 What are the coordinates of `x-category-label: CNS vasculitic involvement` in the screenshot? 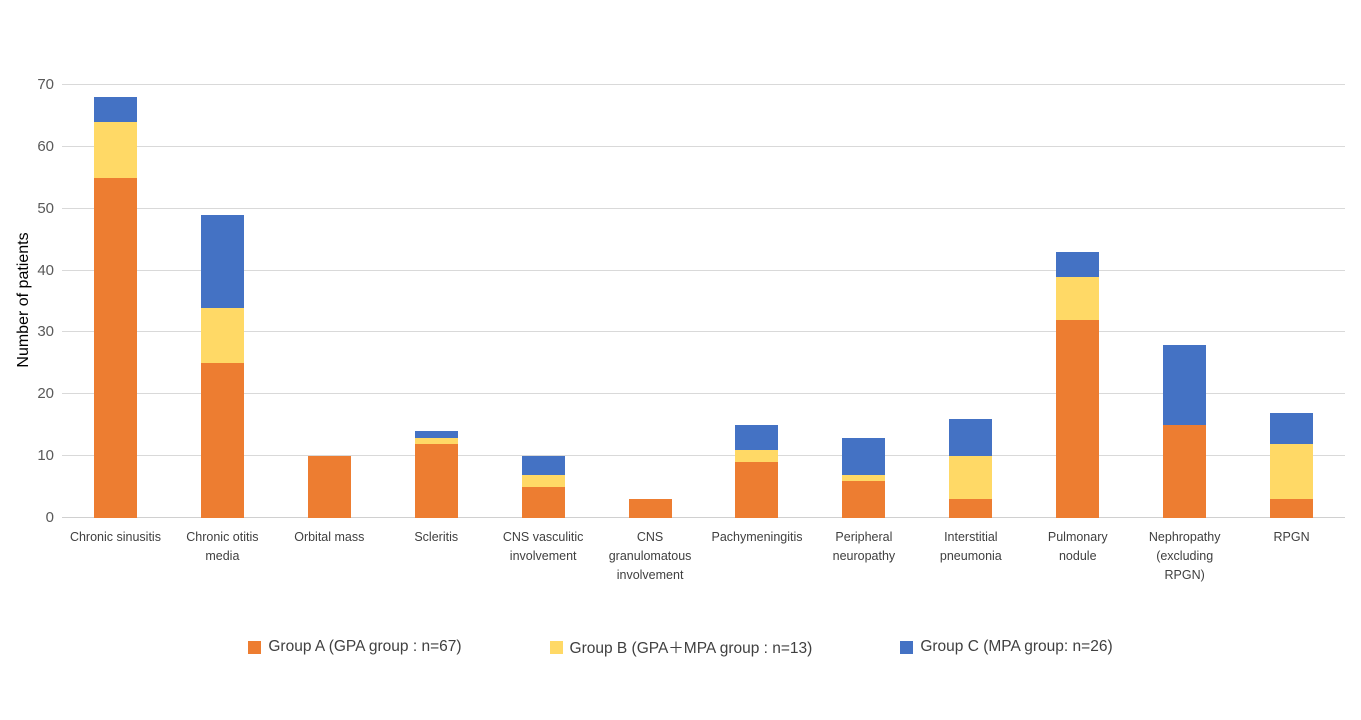 It's located at (543, 546).